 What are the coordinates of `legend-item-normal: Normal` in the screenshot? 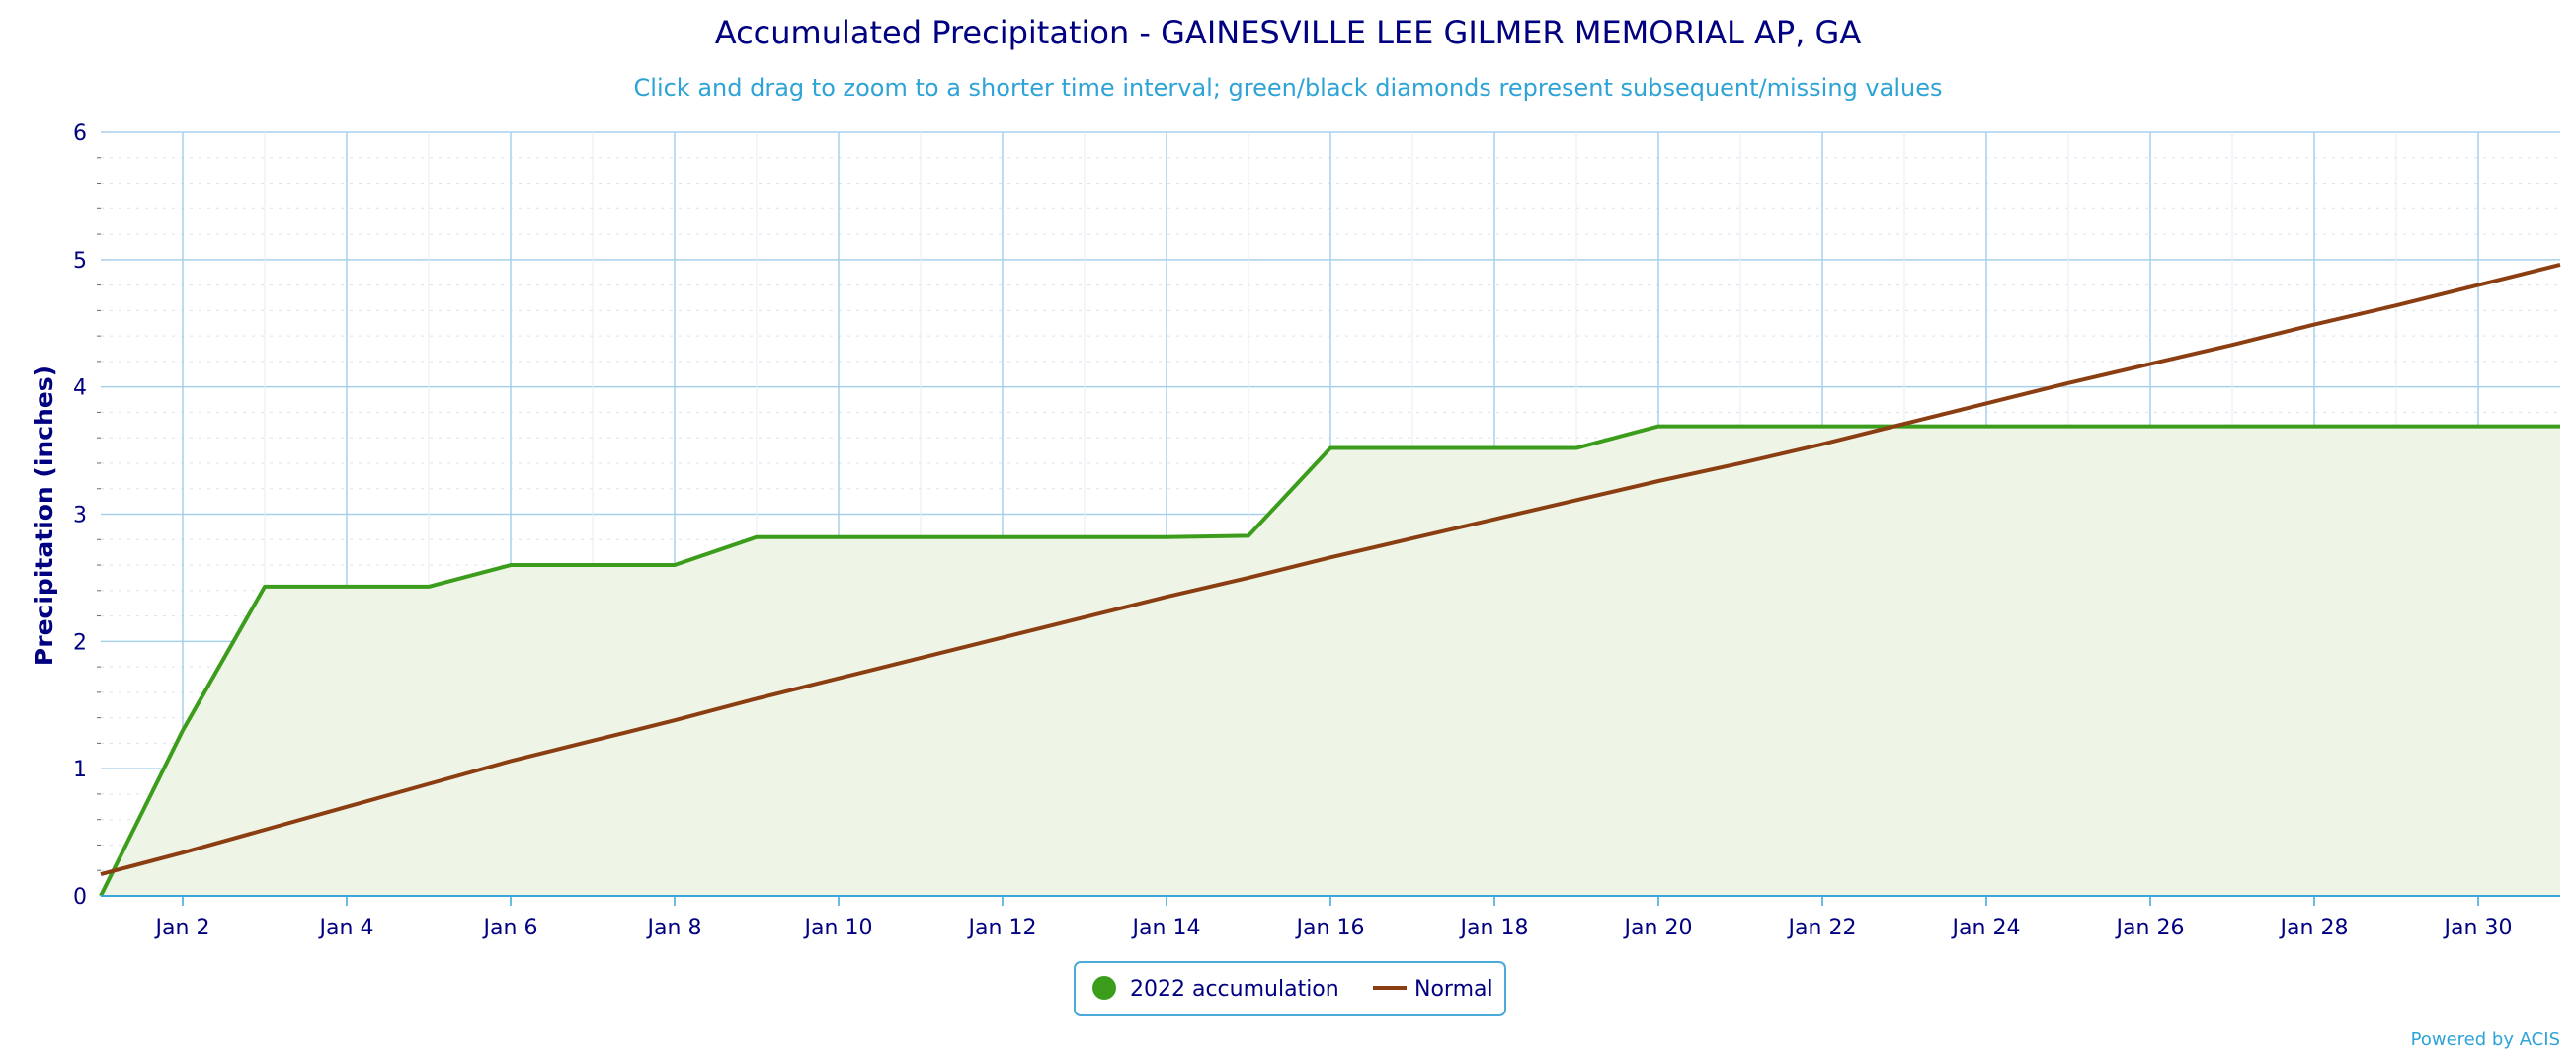 It's located at (1433, 989).